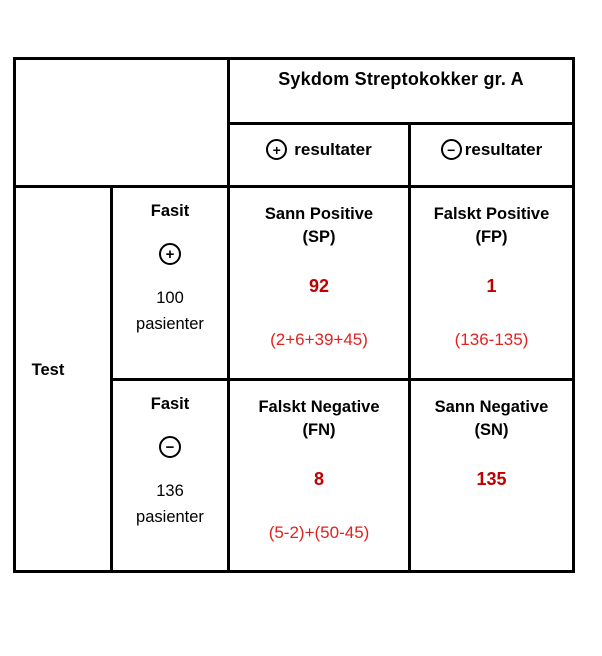  Describe the element at coordinates (319, 407) in the screenshot. I see `cell-false-negative-name: Falskt Negative` at that location.